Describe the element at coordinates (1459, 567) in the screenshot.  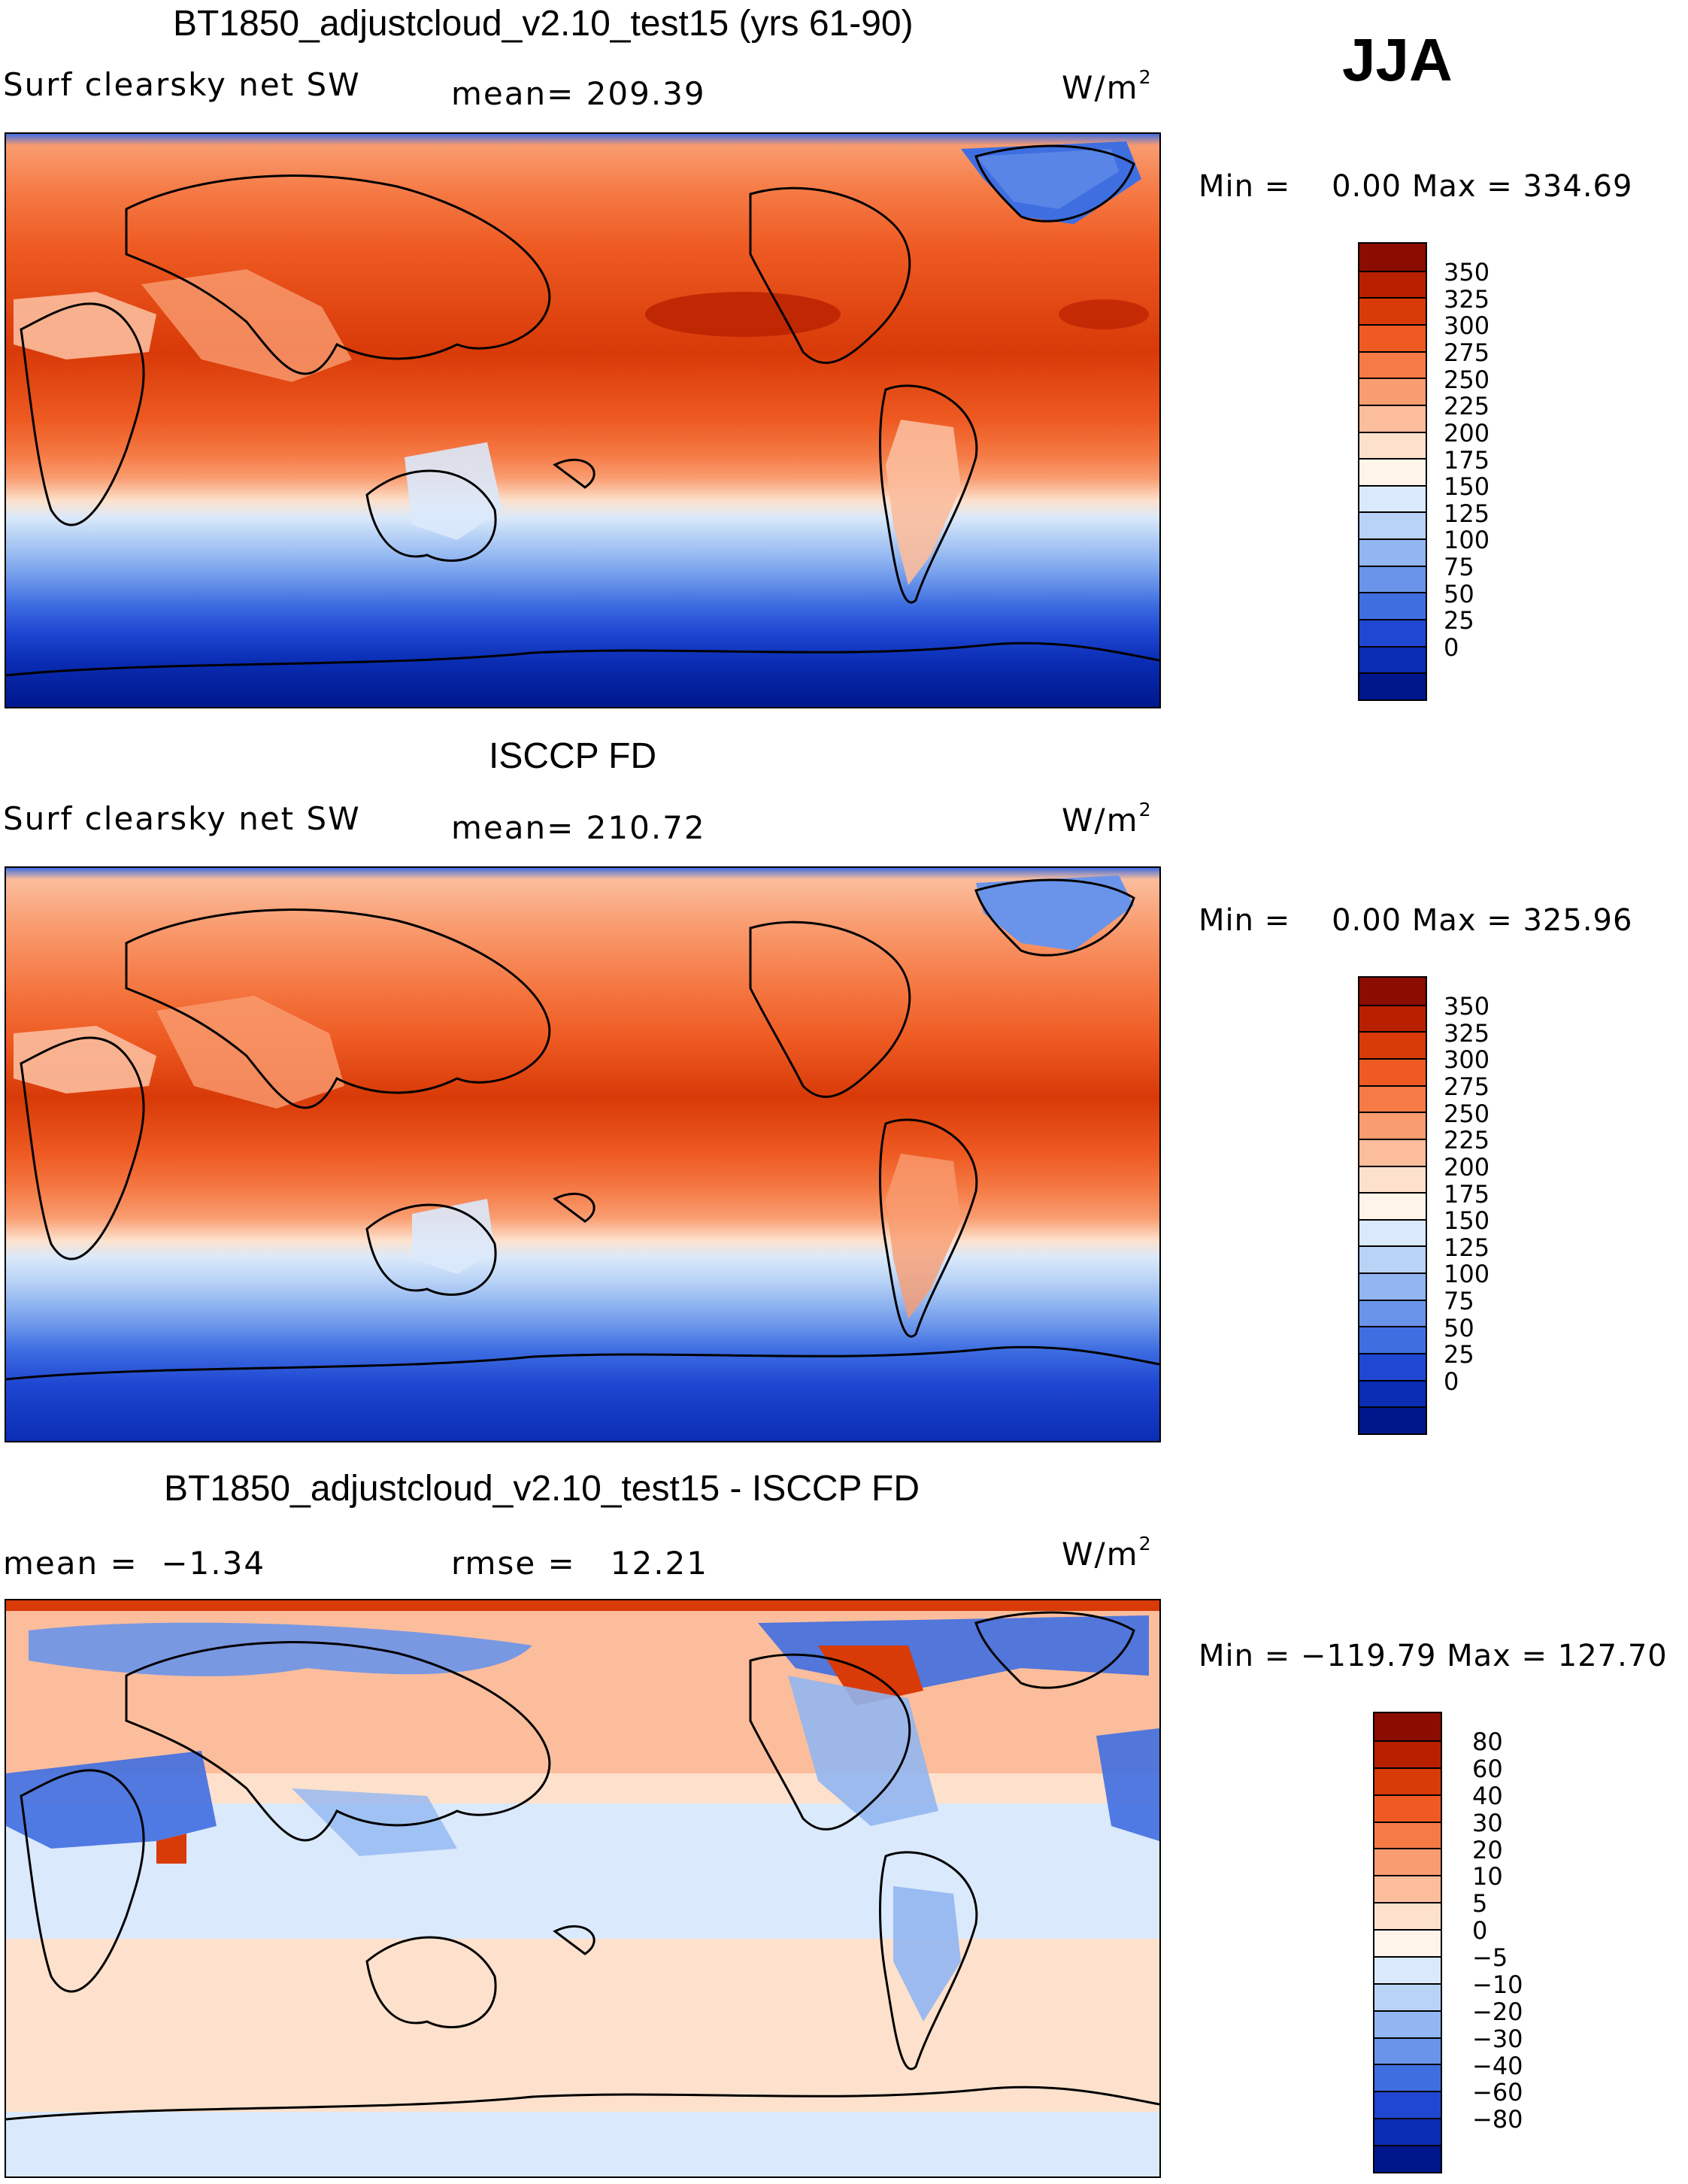
I see `colorbar-level-label: 75` at that location.